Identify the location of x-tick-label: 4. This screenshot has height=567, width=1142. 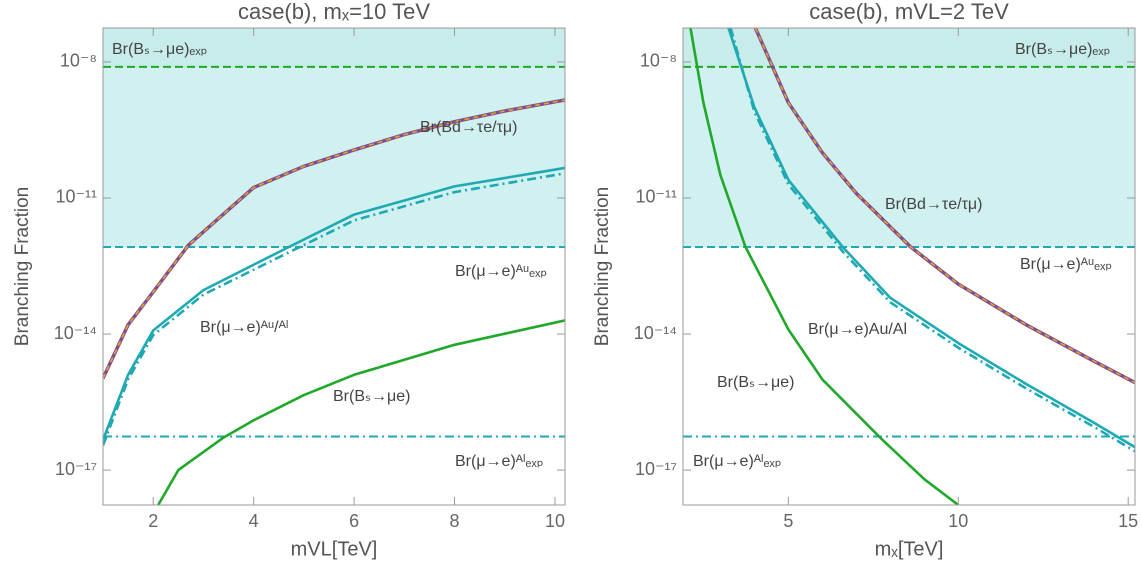
(254, 521).